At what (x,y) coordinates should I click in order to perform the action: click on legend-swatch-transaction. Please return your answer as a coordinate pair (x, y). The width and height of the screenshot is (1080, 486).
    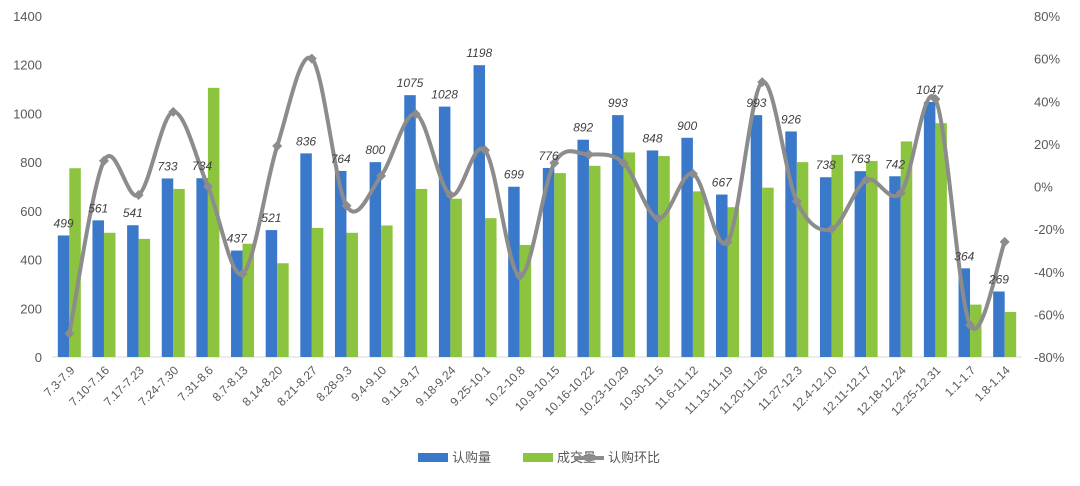
    Looking at the image, I should click on (538, 457).